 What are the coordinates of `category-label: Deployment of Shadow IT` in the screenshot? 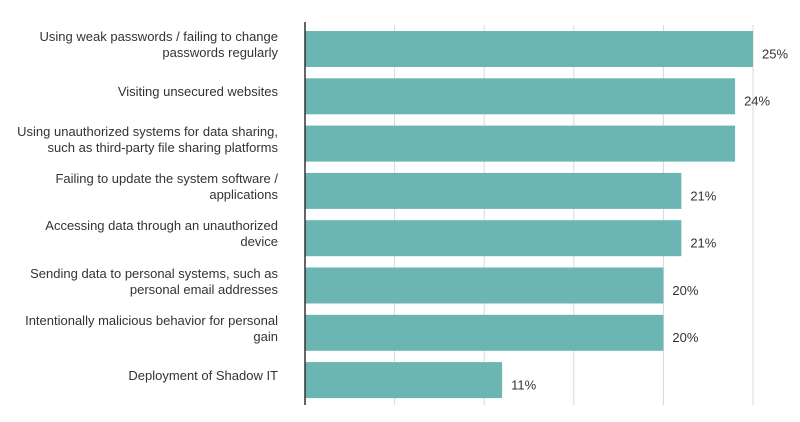 It's located at (203, 376).